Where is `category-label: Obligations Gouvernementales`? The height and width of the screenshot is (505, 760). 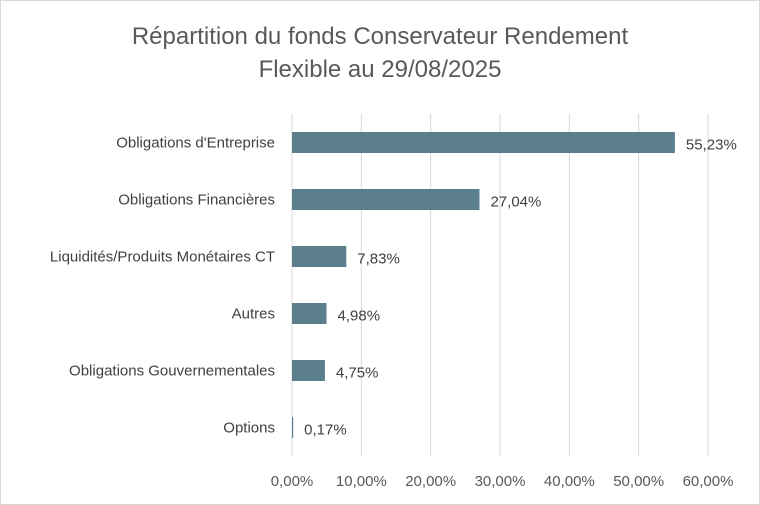 category-label: Obligations Gouvernementales is located at coordinates (172, 371).